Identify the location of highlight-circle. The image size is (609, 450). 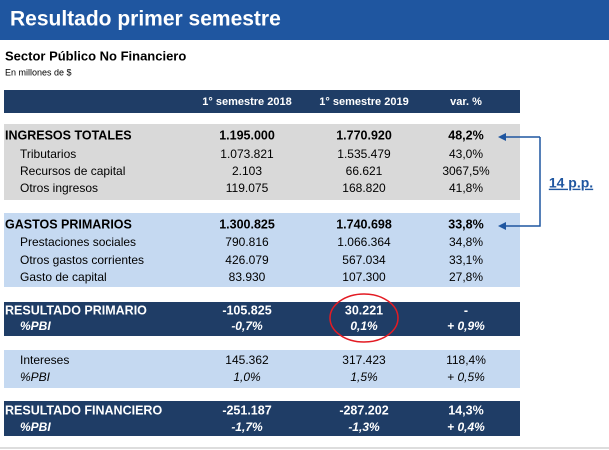
(364, 318).